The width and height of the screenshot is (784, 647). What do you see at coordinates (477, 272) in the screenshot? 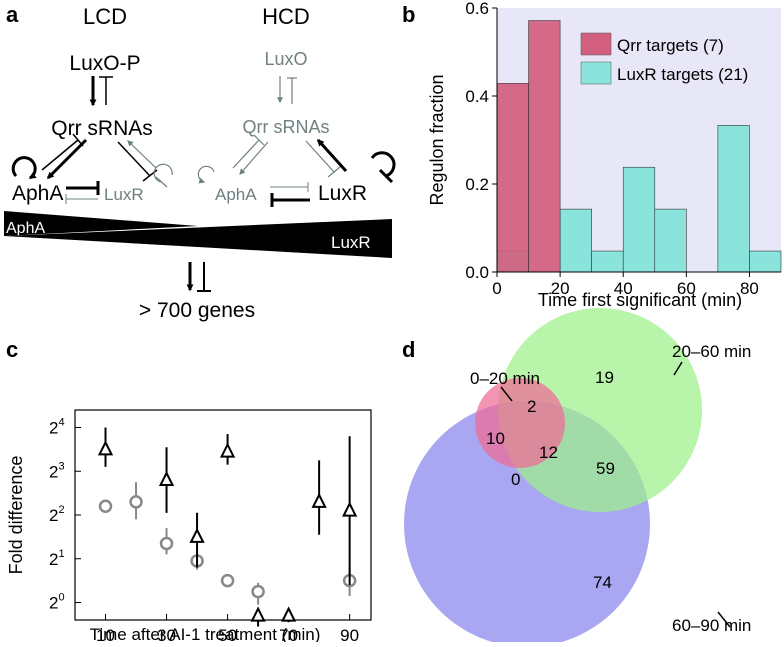
I see `y-tick-label-b: 0.0` at bounding box center [477, 272].